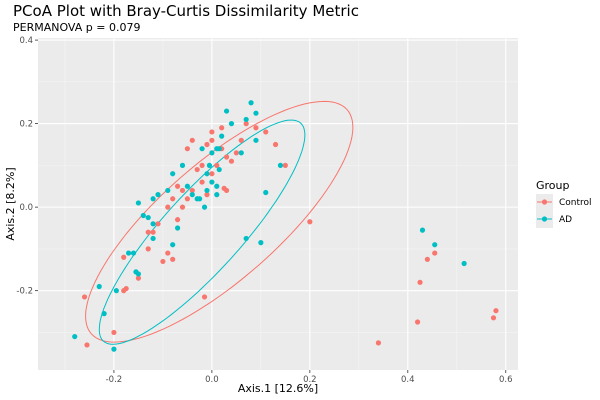 The image size is (600, 400). I want to click on legend-marker-control, so click(544, 202).